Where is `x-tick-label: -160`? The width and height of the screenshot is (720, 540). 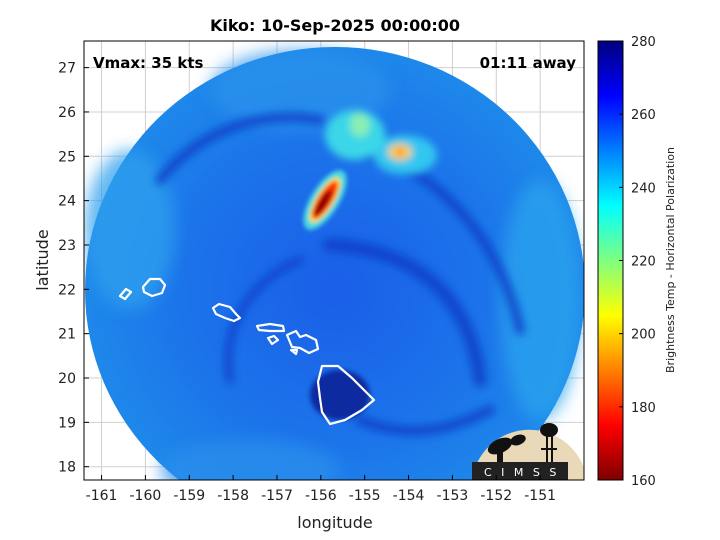 x-tick-label: -160 is located at coordinates (146, 496).